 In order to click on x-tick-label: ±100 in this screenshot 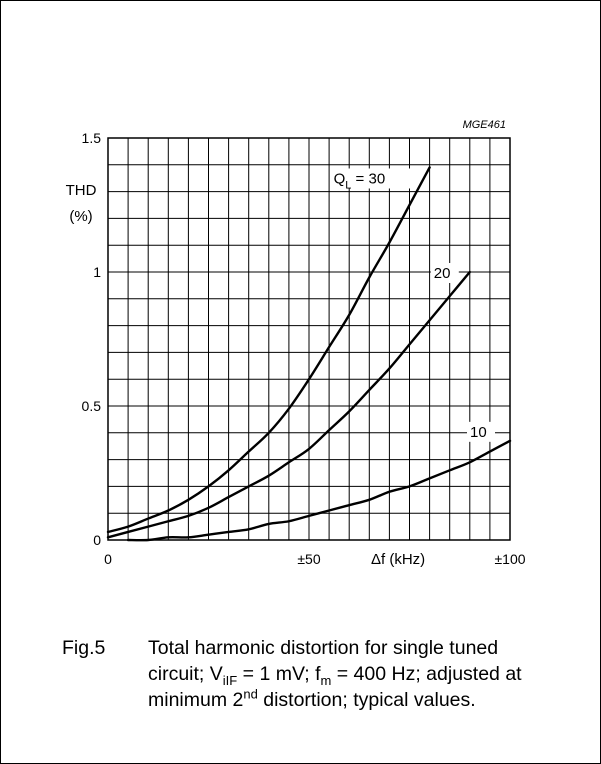, I will do `click(509, 559)`.